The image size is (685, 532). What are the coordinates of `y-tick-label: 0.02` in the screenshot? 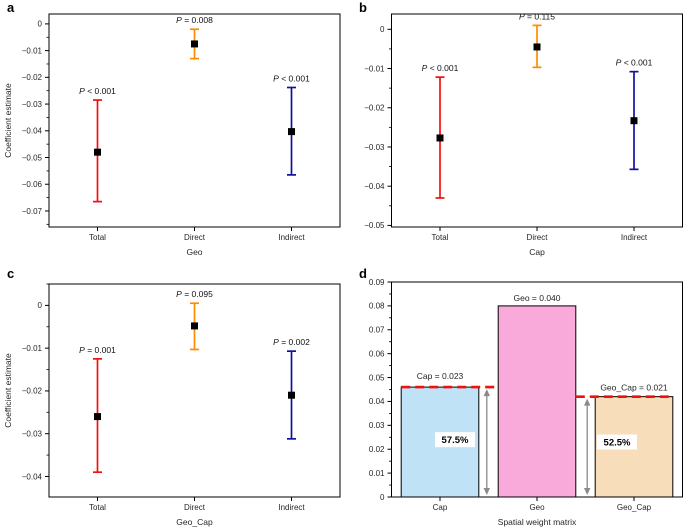 It's located at (377, 449).